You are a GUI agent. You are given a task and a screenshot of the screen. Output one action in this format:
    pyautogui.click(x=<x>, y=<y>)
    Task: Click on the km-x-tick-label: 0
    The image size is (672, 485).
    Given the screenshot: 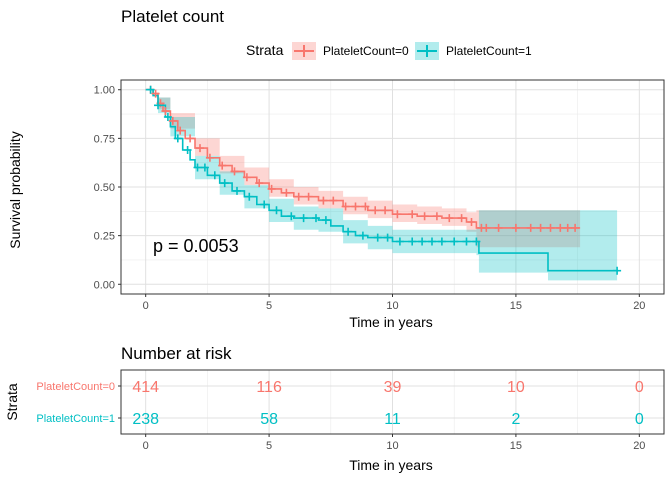 What is the action you would take?
    pyautogui.click(x=146, y=306)
    